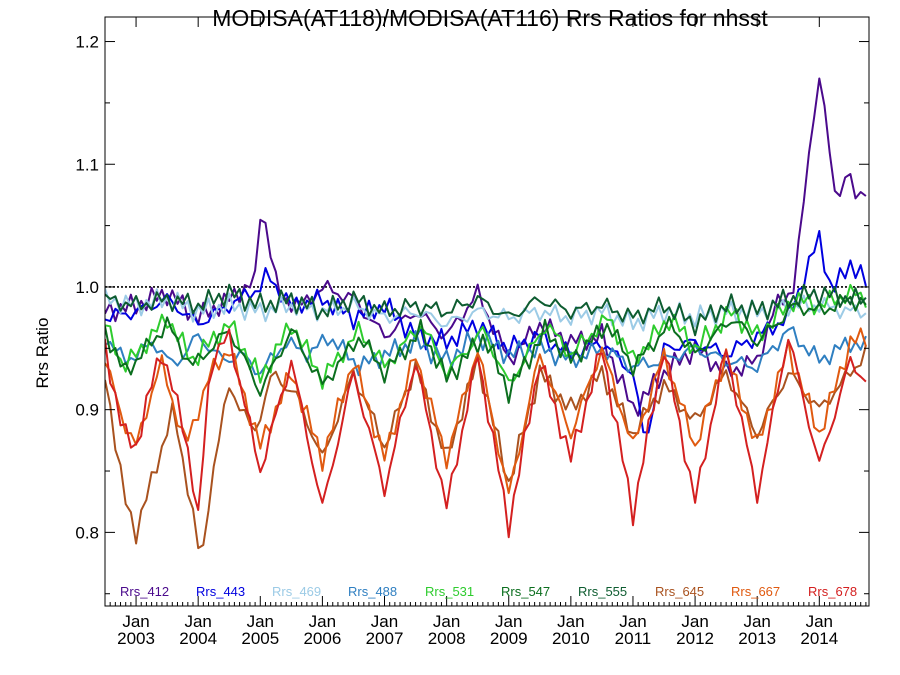 This screenshot has height=675, width=900. I want to click on x-tick-label-year: 2006, so click(322, 638).